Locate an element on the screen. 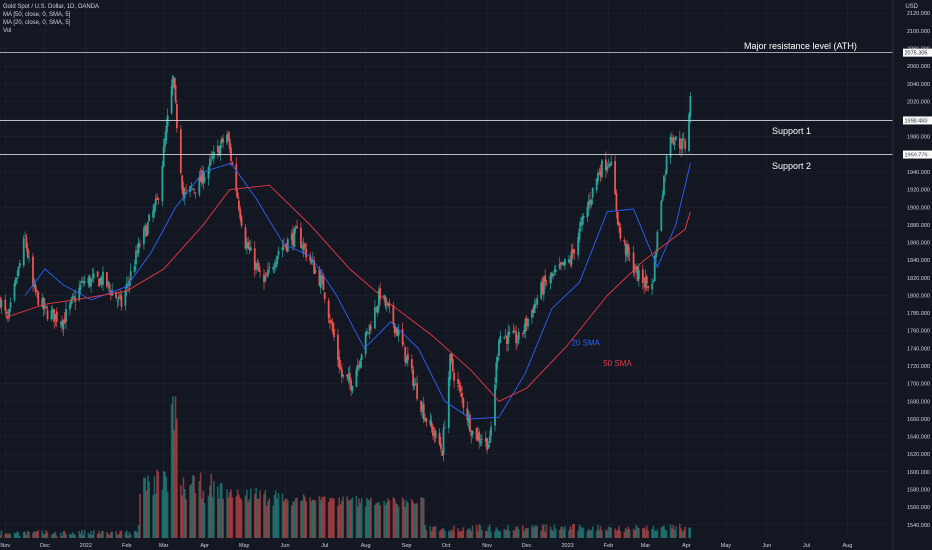 This screenshot has width=932, height=550. level-price-label: 1959.775 is located at coordinates (916, 156).